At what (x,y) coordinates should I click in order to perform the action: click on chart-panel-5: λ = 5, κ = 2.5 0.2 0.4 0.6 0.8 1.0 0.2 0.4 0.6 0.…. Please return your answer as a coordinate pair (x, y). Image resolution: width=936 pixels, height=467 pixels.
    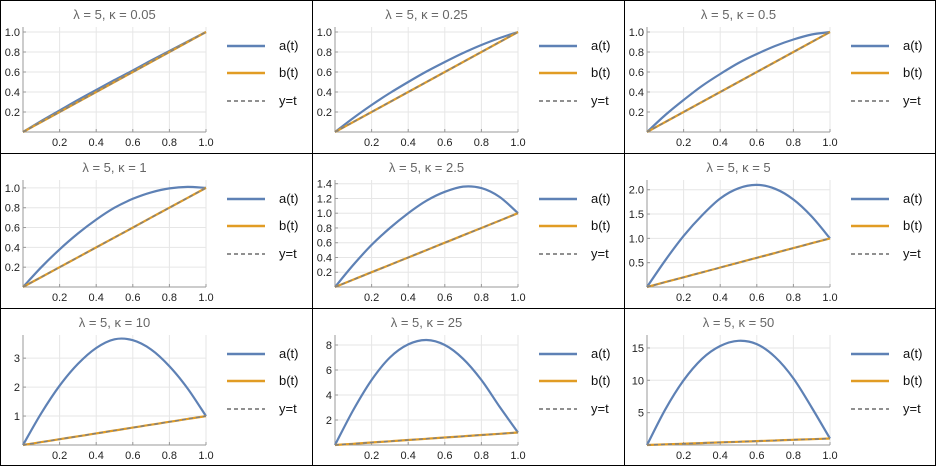
    Looking at the image, I should click on (468, 231).